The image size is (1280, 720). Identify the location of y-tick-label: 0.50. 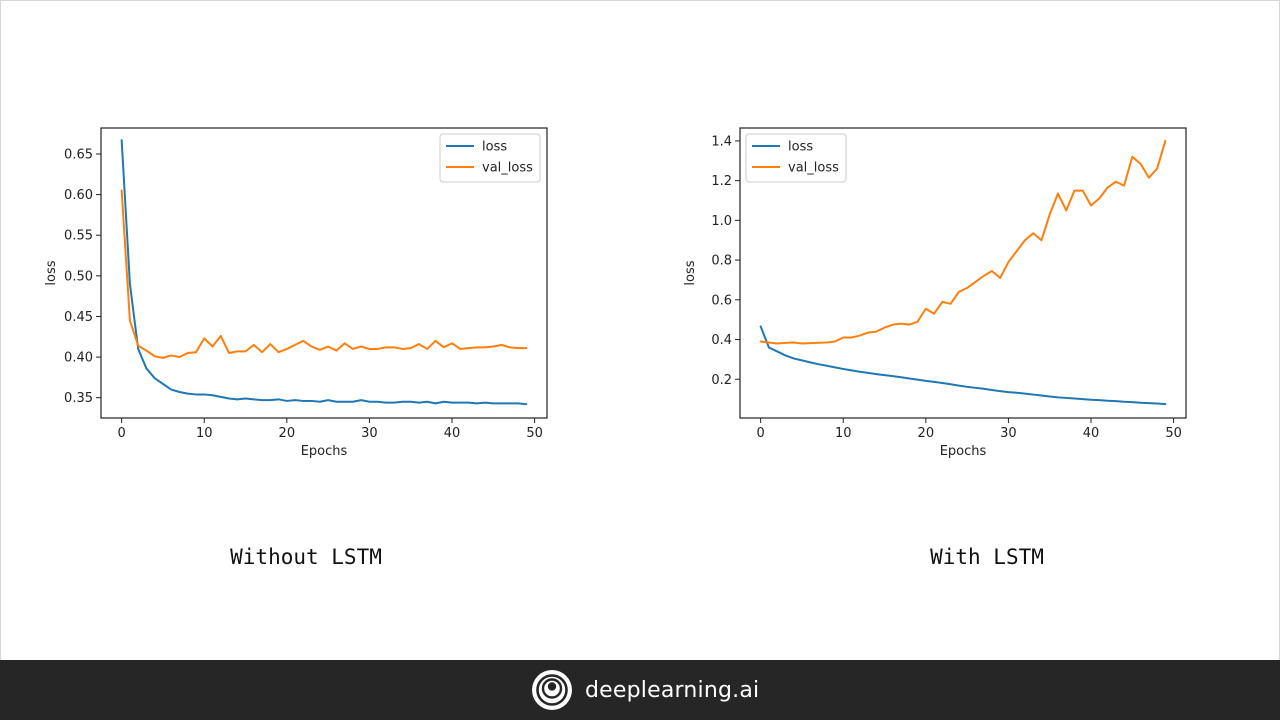
(78, 276).